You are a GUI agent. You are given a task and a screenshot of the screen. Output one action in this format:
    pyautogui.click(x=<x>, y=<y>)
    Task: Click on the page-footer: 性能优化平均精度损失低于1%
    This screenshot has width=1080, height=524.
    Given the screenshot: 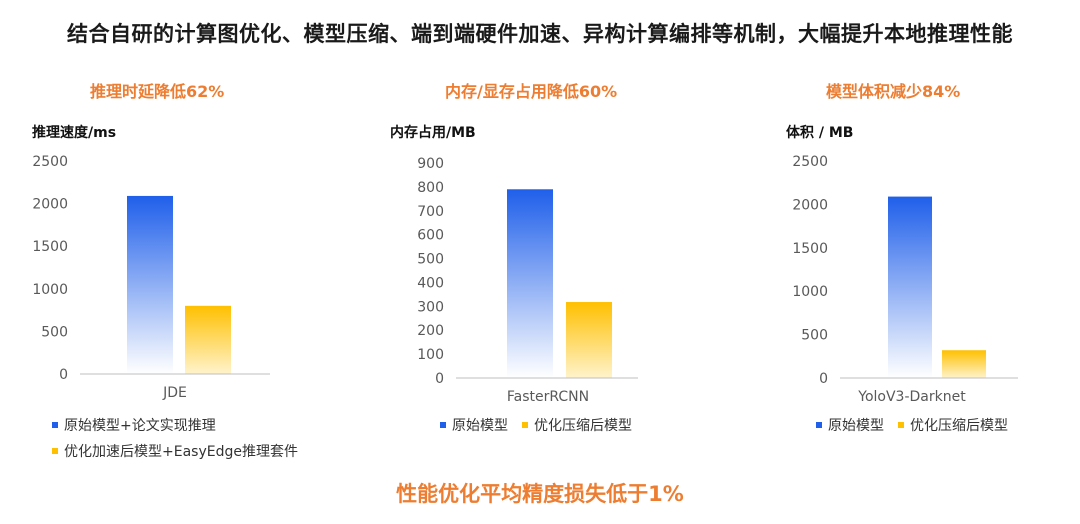 What is the action you would take?
    pyautogui.click(x=540, y=494)
    